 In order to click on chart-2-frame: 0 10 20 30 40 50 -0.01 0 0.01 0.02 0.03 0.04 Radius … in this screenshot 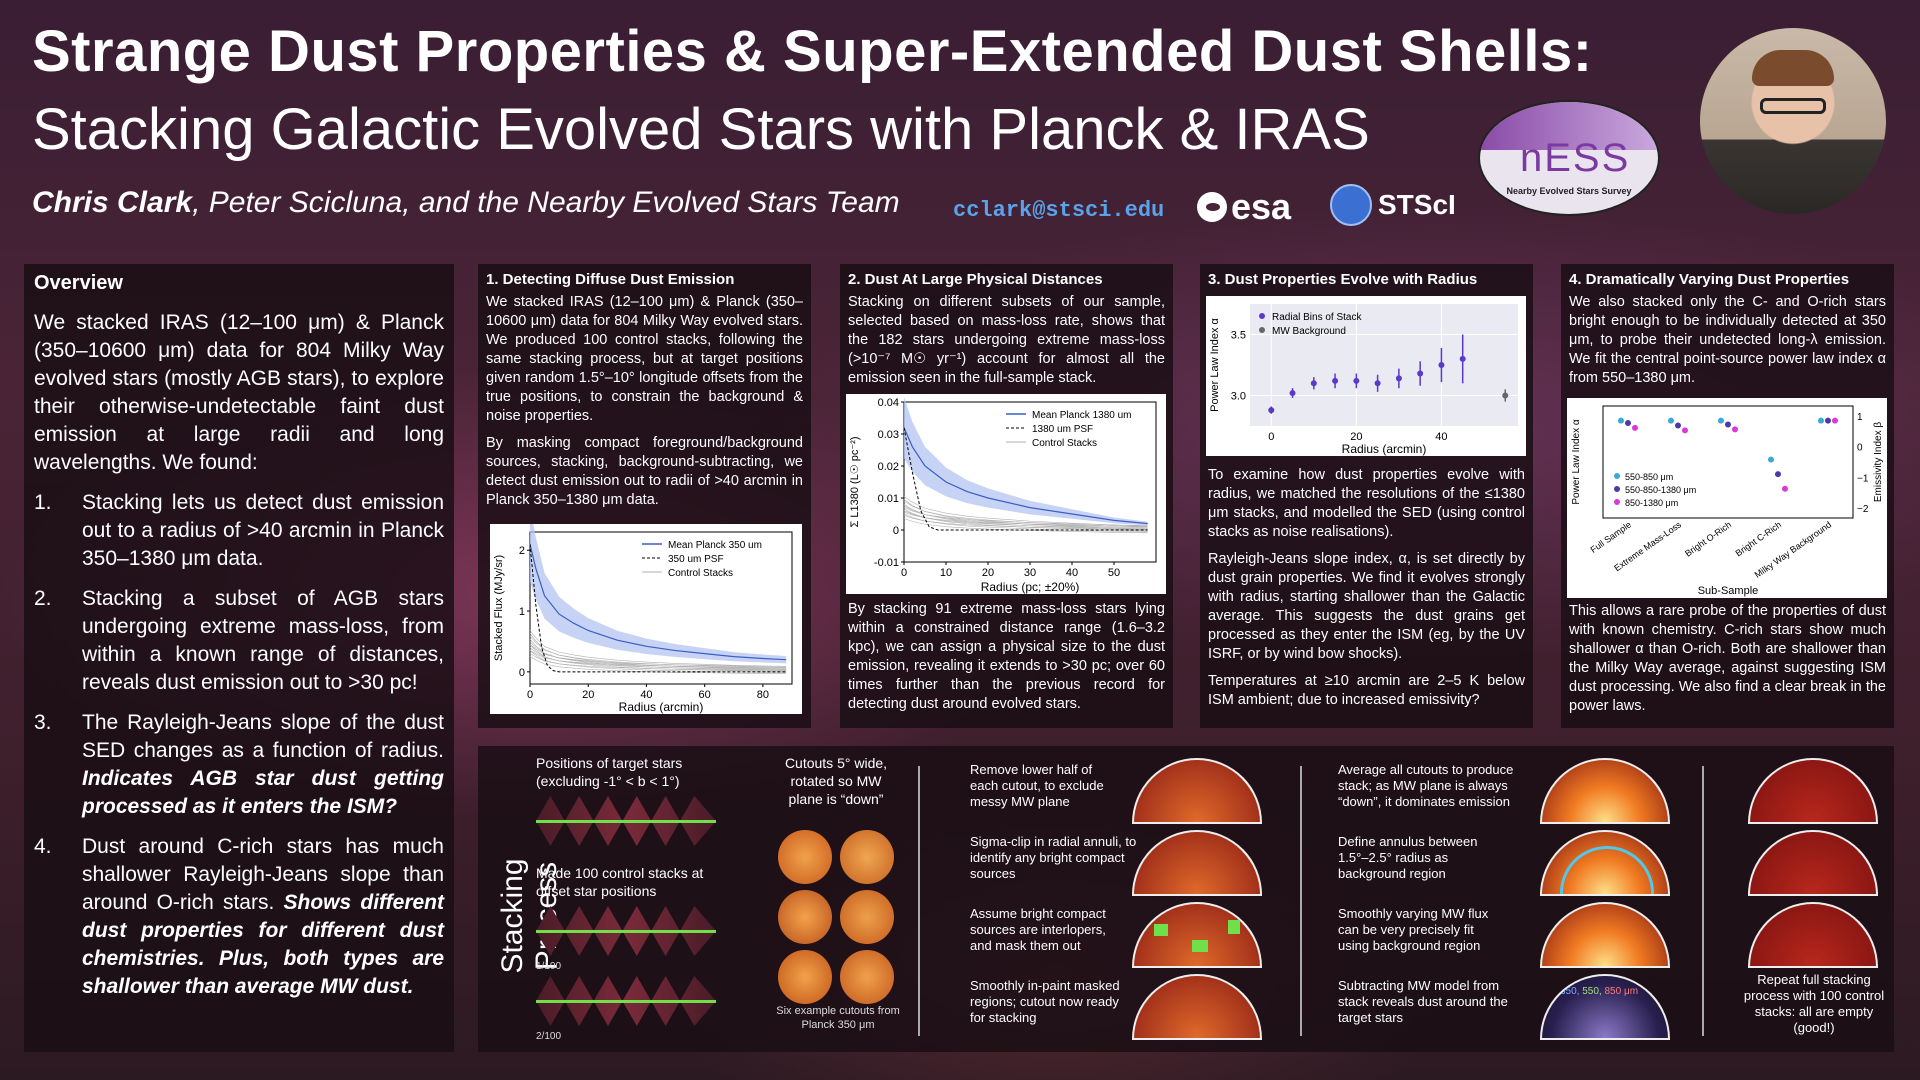, I will do `click(1006, 494)`.